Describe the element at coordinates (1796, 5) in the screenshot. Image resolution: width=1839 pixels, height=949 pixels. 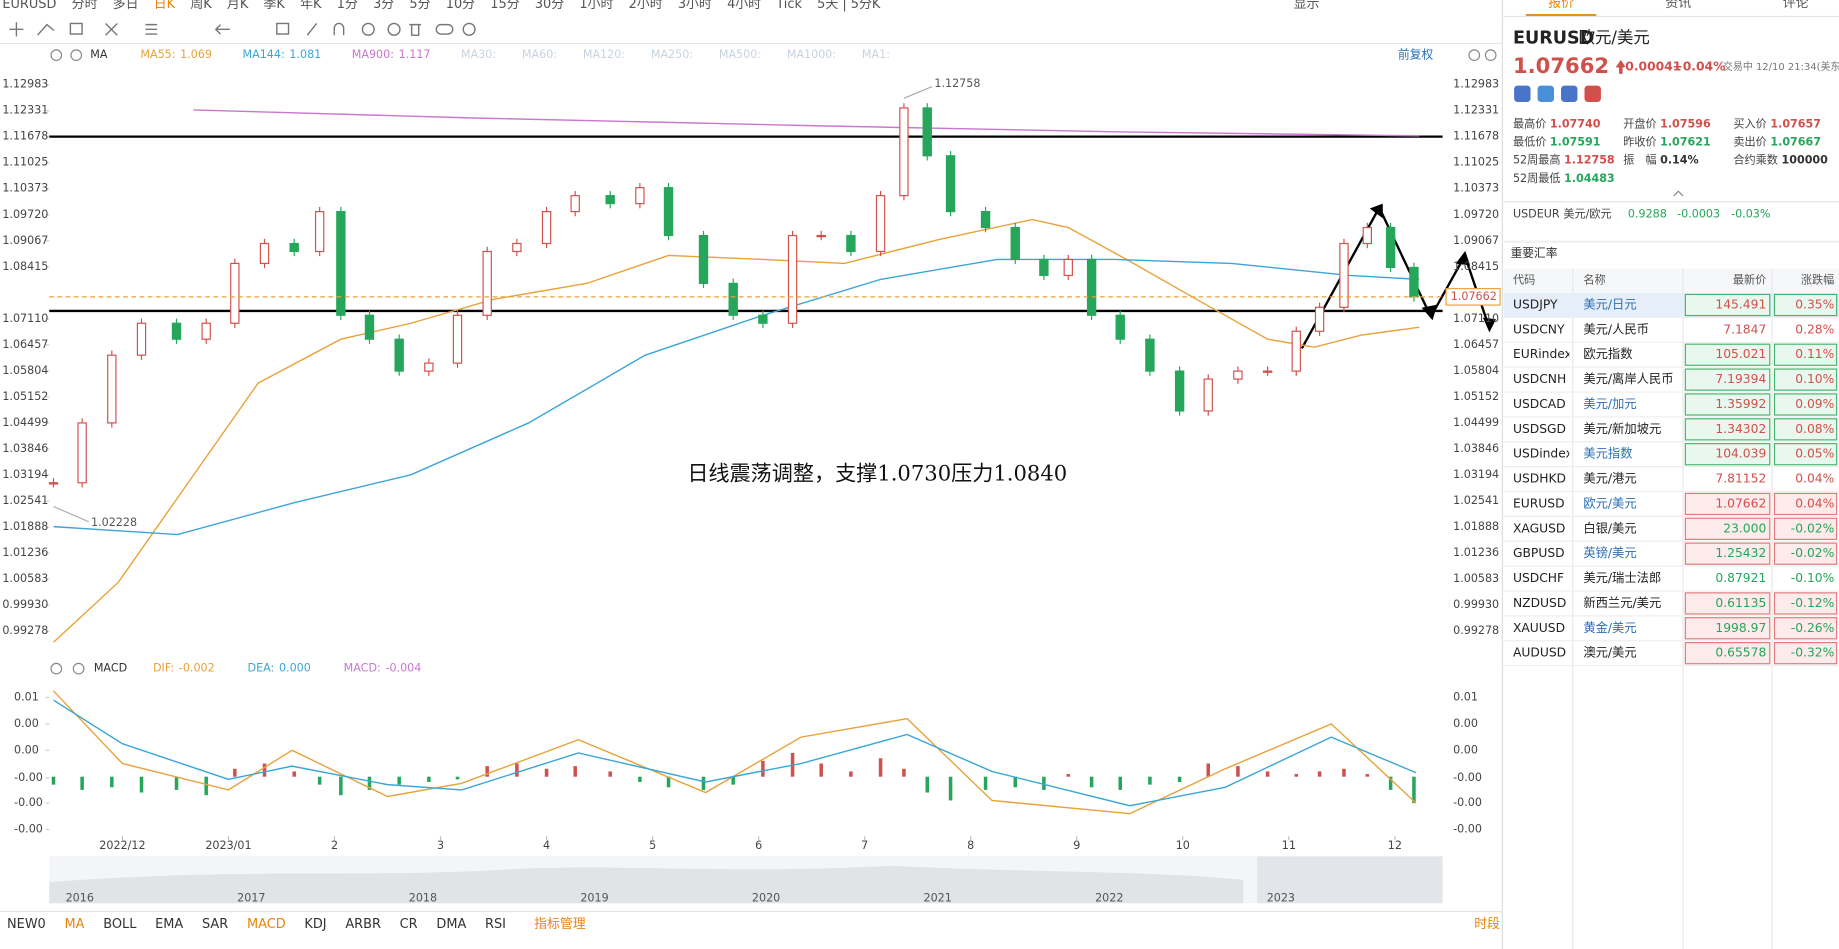
I see `side-tab: 评论` at that location.